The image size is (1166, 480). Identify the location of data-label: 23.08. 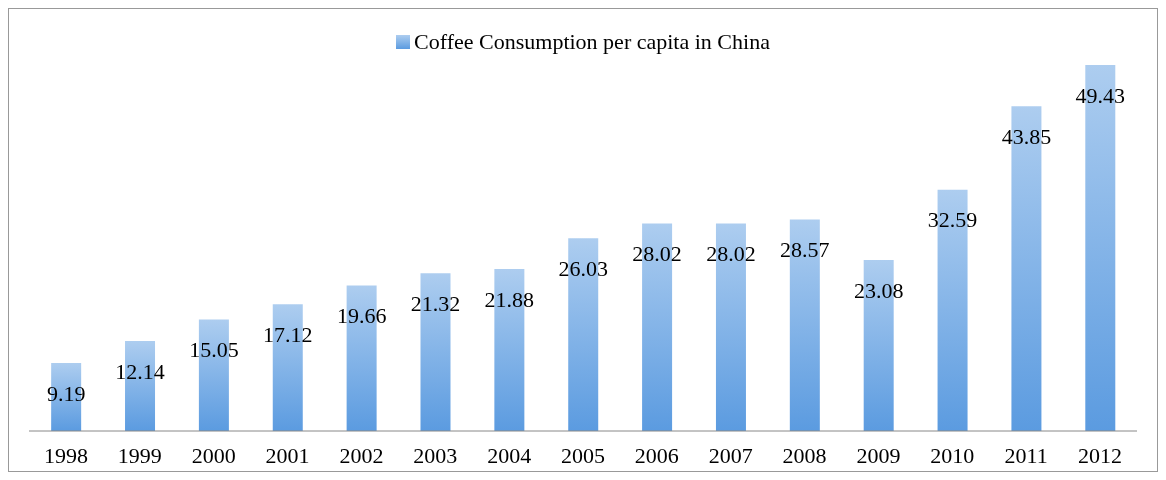
(878, 290).